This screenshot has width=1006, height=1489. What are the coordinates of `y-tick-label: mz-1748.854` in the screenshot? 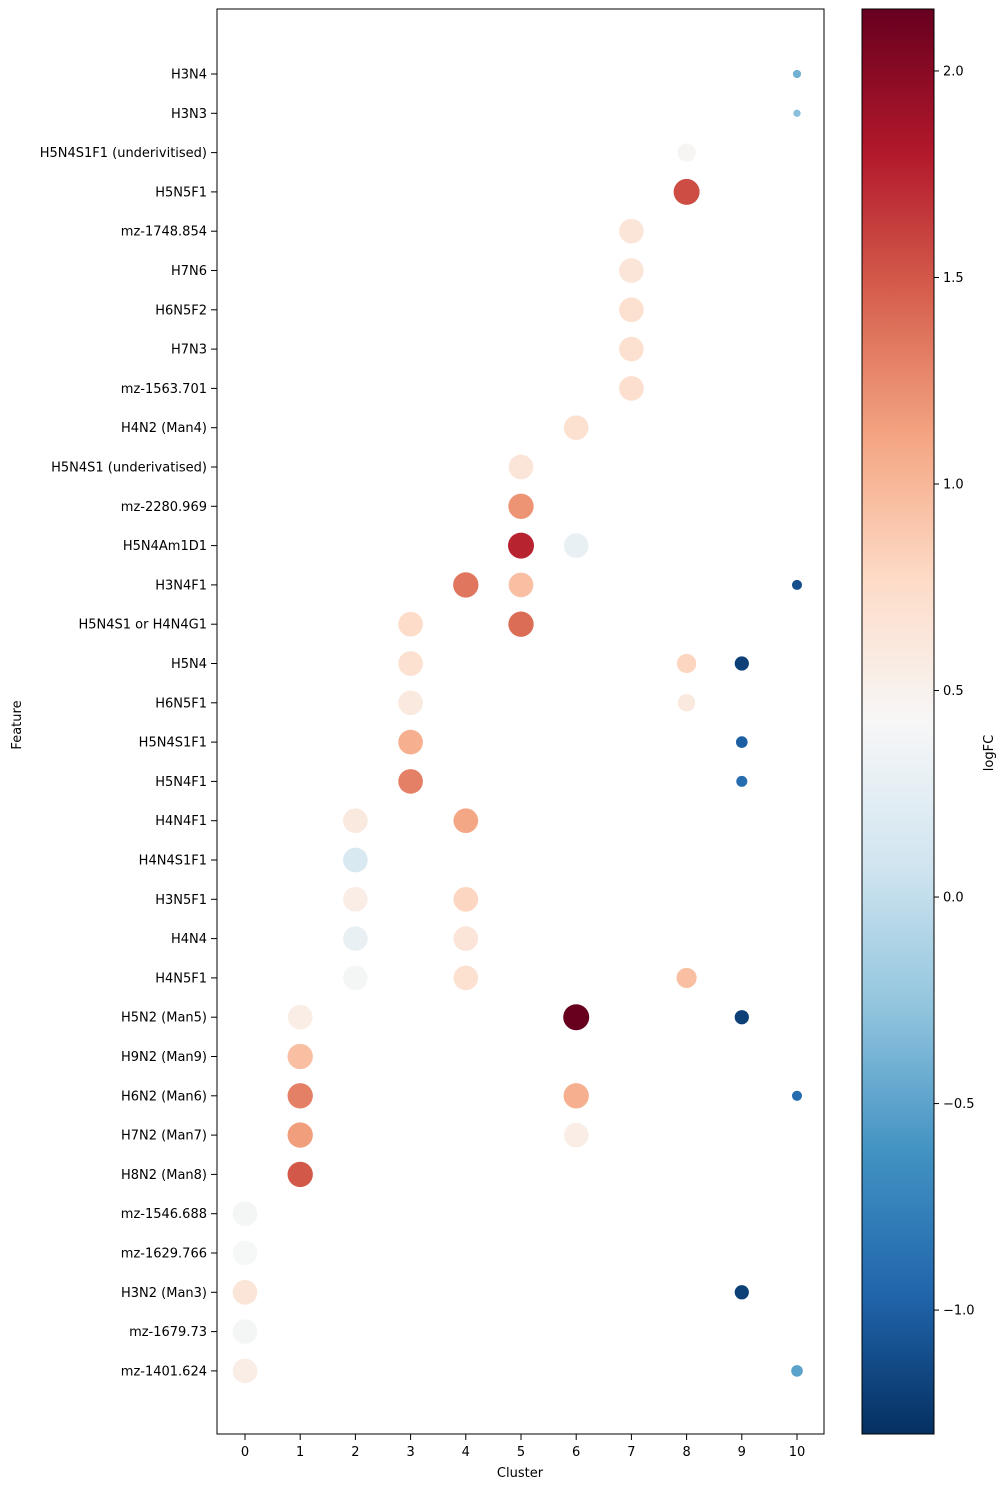 It's located at (164, 232).